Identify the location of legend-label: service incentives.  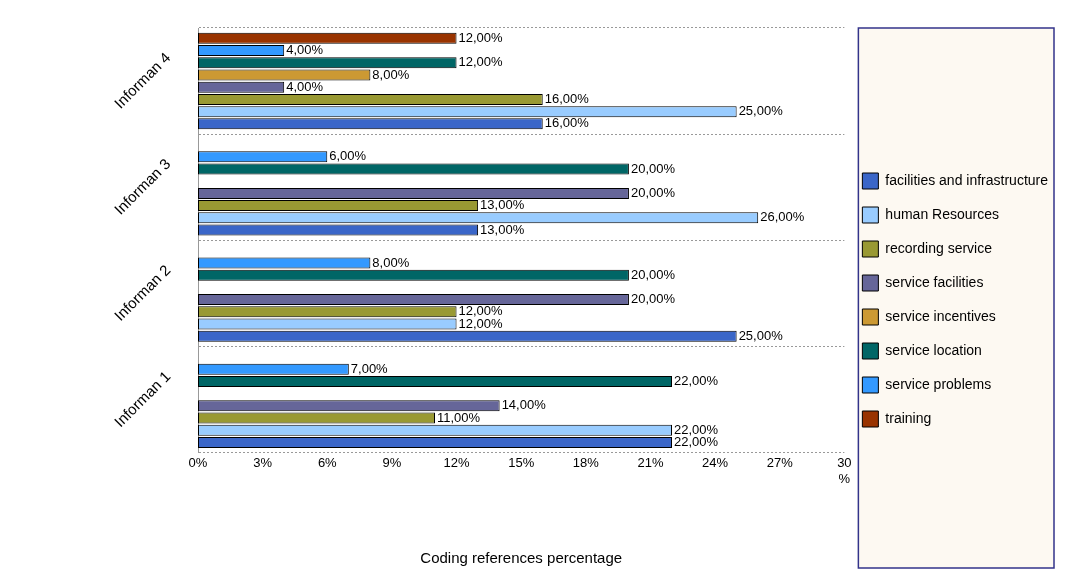
(940, 315).